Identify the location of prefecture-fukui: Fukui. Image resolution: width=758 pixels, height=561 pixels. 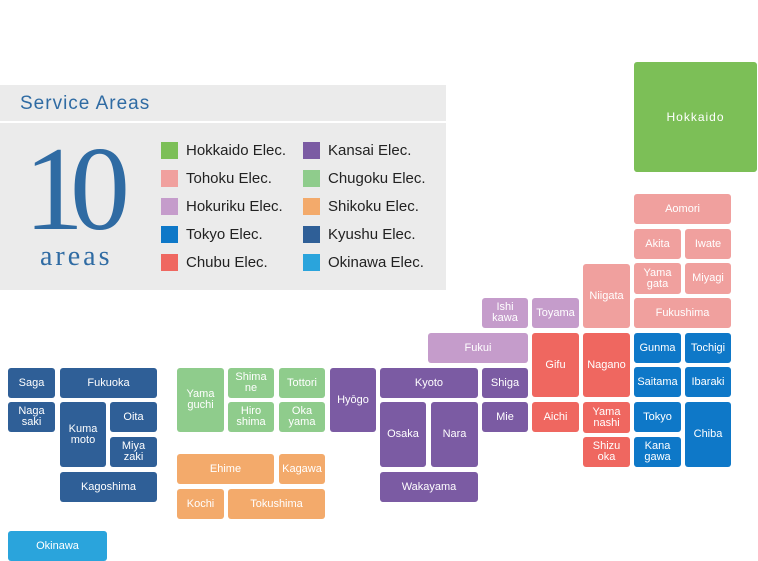
(478, 348).